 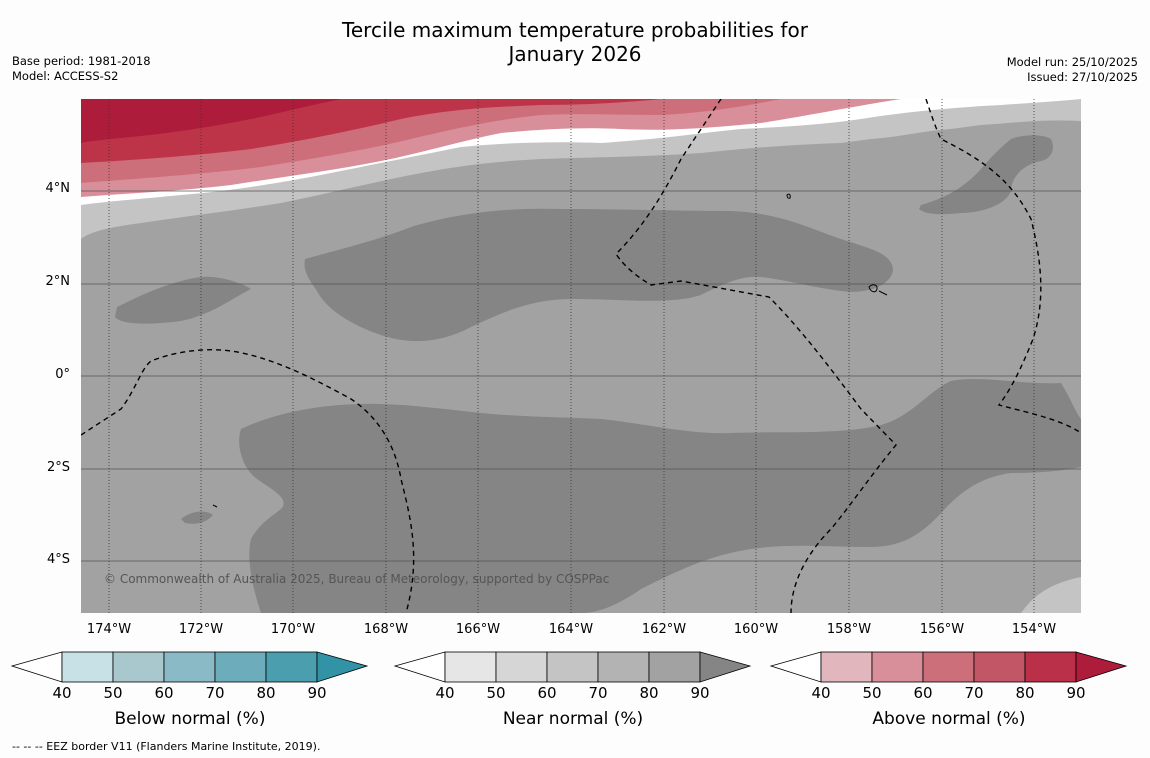 What do you see at coordinates (109, 629) in the screenshot?
I see `lon-label-174w: 174°W` at bounding box center [109, 629].